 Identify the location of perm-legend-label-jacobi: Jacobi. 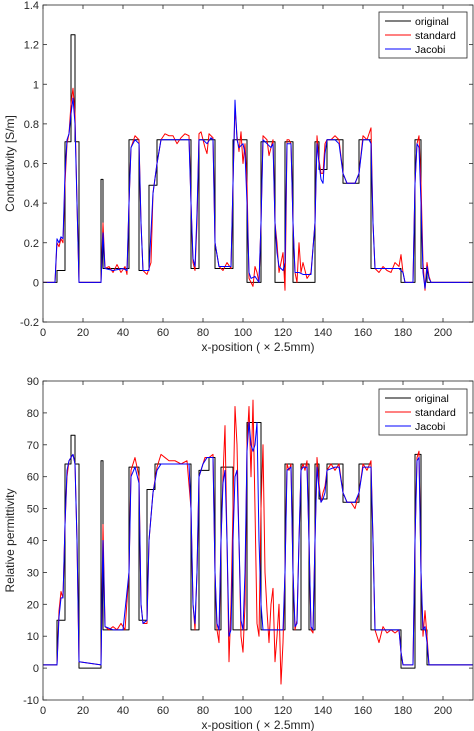
(430, 427).